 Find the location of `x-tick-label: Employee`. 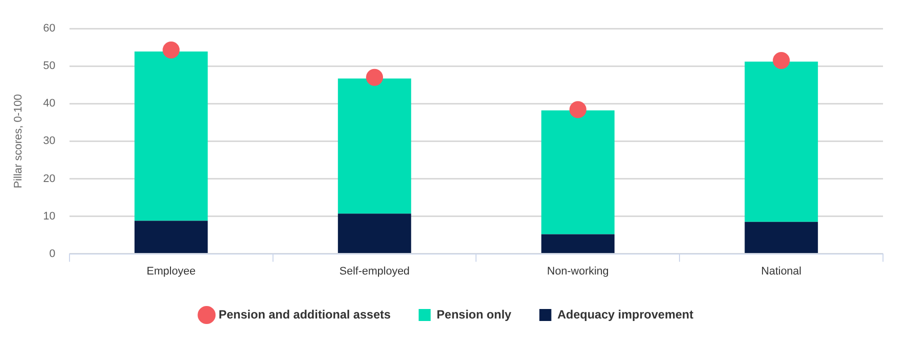

x-tick-label: Employee is located at coordinates (171, 271).